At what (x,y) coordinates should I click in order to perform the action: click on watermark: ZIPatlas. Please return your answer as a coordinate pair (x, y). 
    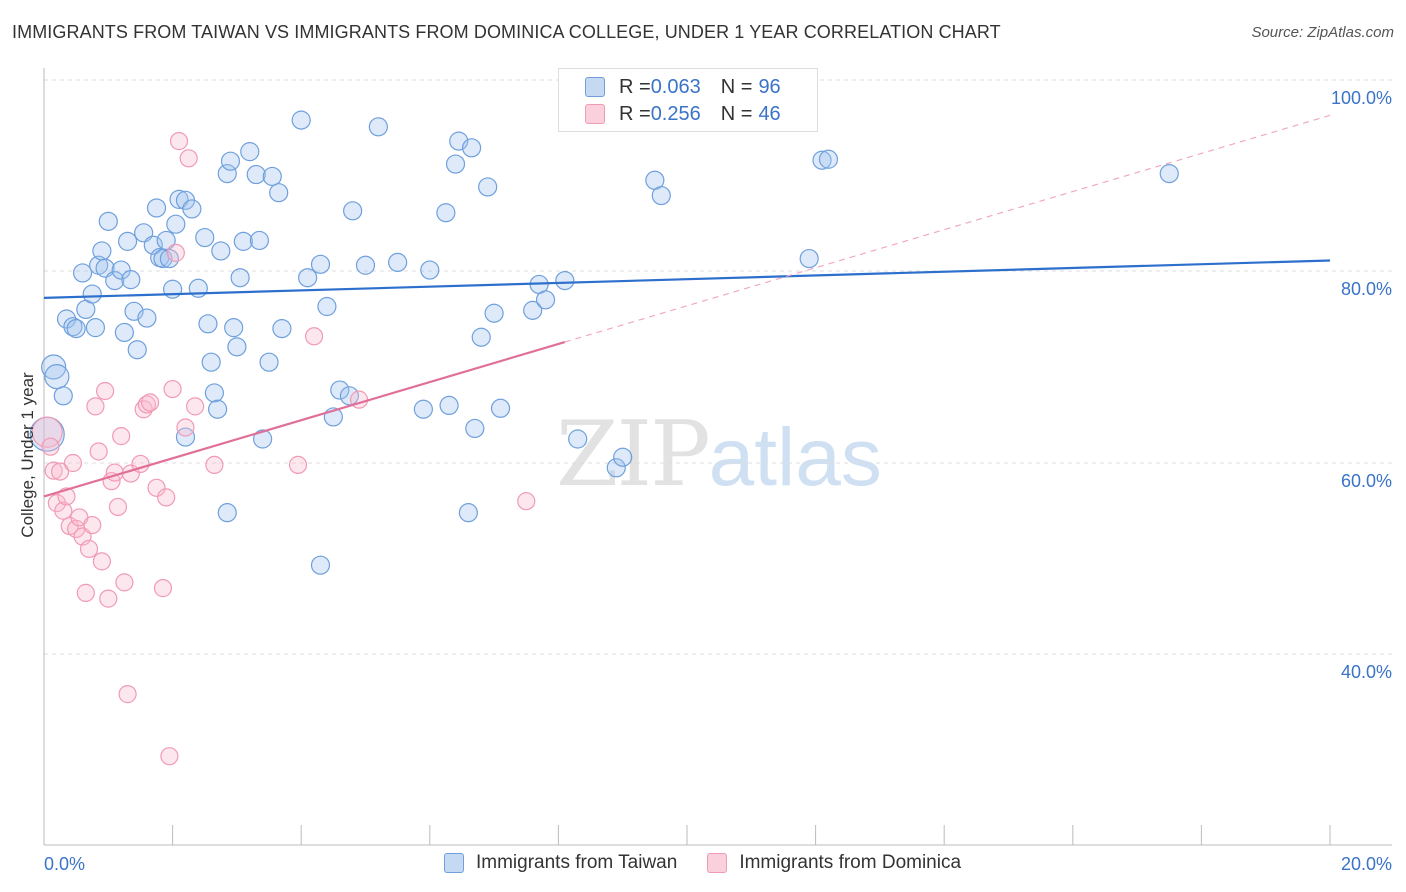
    Looking at the image, I should click on (719, 454).